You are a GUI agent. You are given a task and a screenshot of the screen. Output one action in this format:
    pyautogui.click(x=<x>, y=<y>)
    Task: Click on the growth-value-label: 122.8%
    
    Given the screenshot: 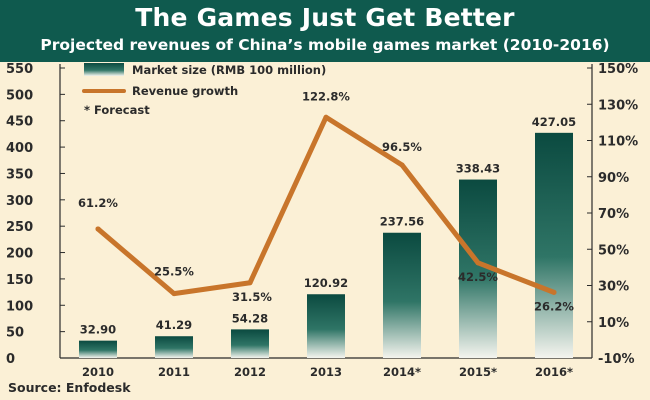 What is the action you would take?
    pyautogui.click(x=326, y=96)
    